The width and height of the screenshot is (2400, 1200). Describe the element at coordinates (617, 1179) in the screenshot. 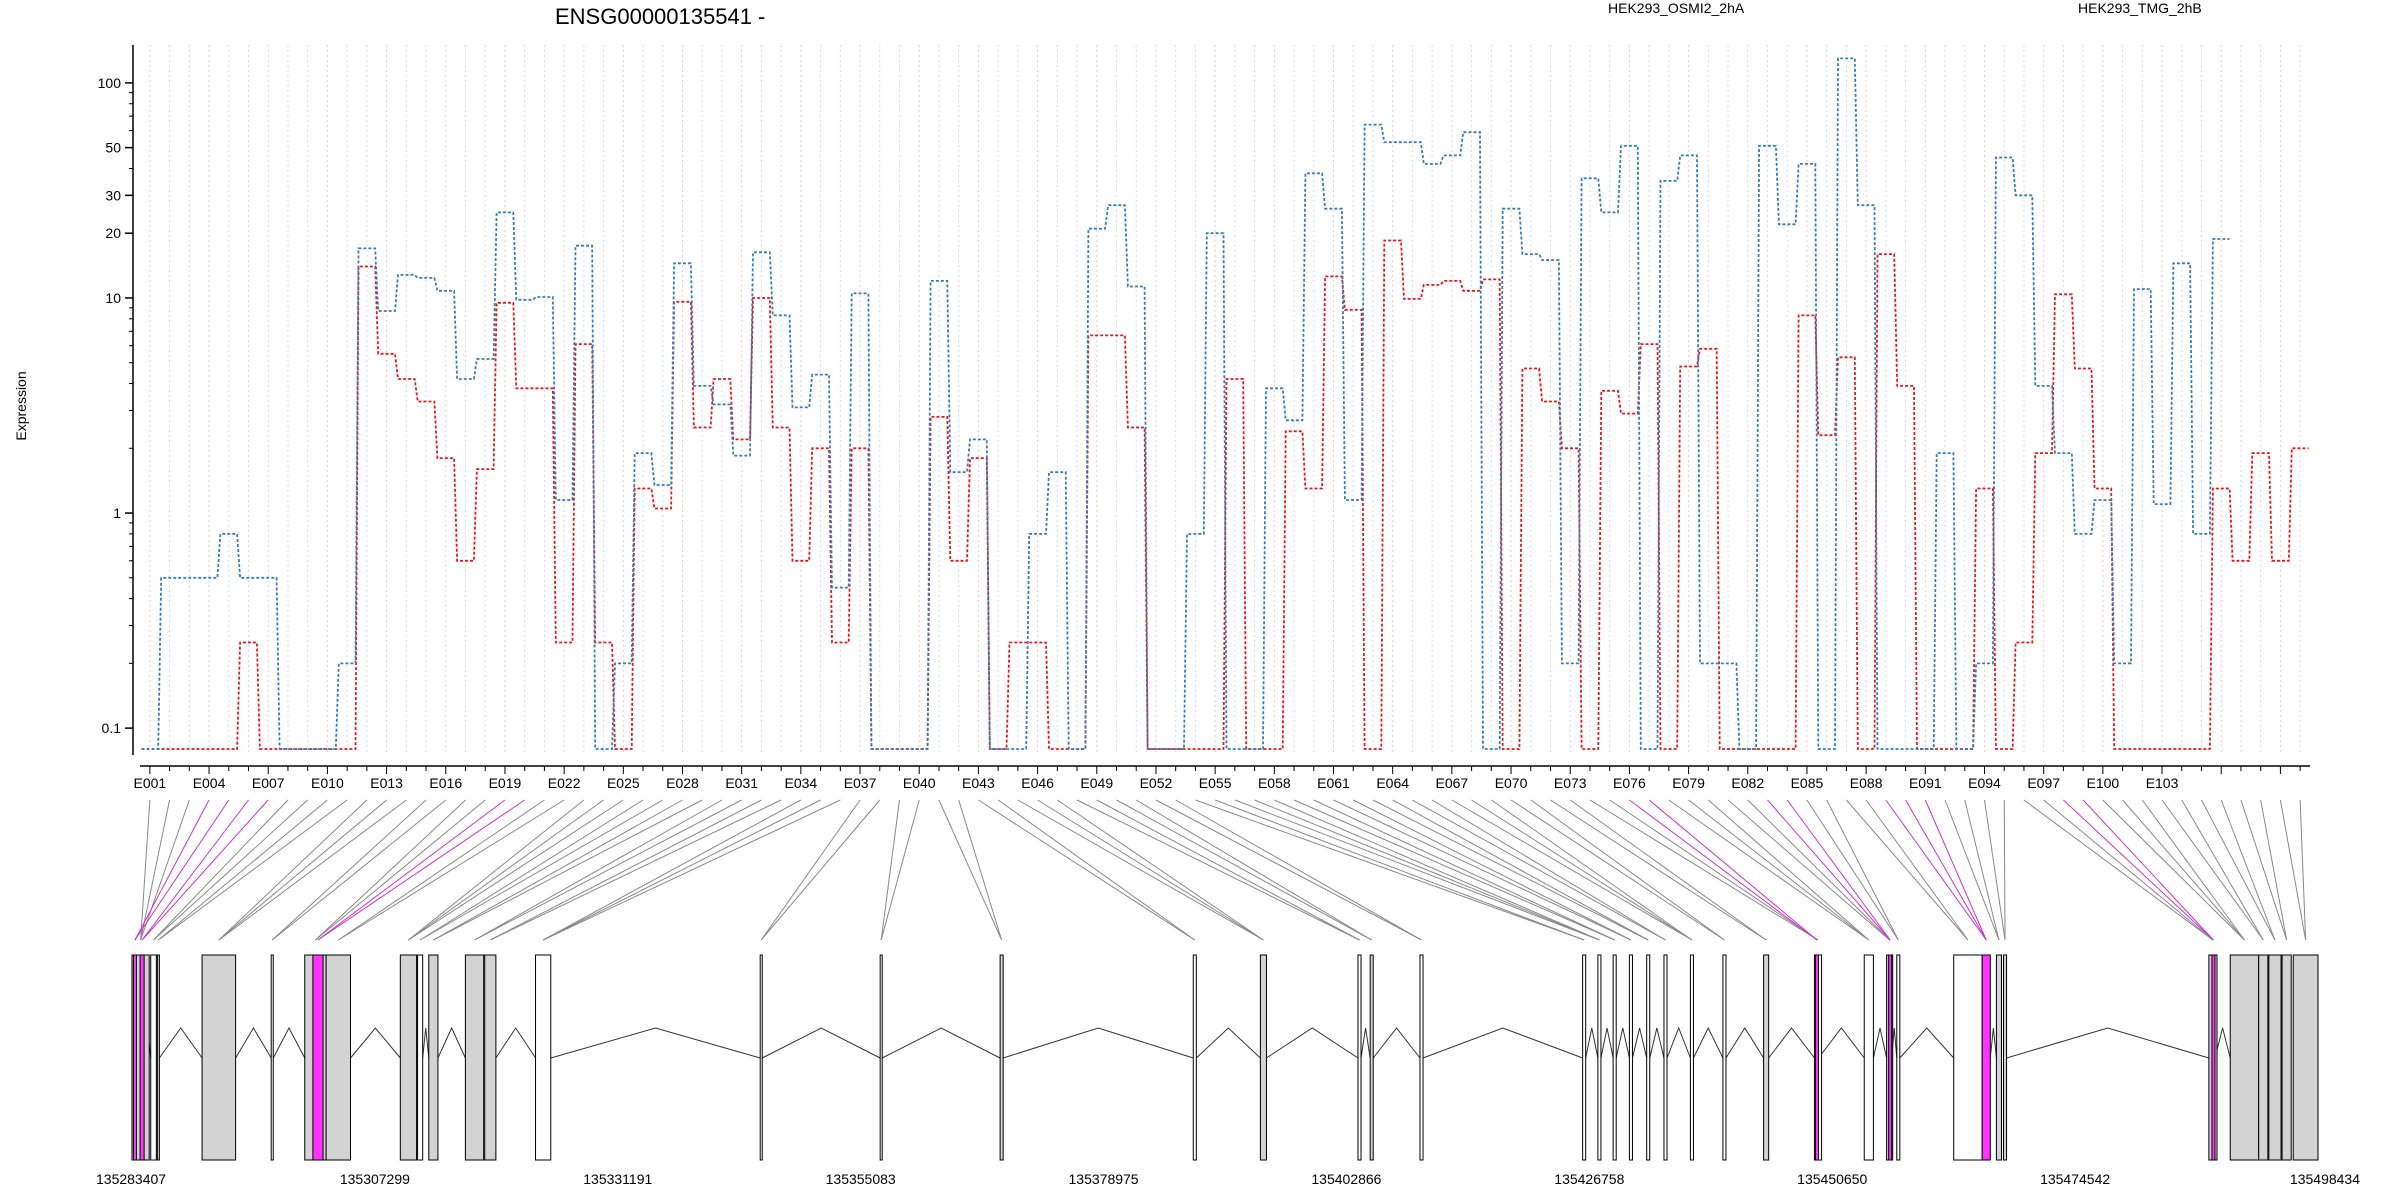

I see `genomic-tick-label: 135331191` at that location.